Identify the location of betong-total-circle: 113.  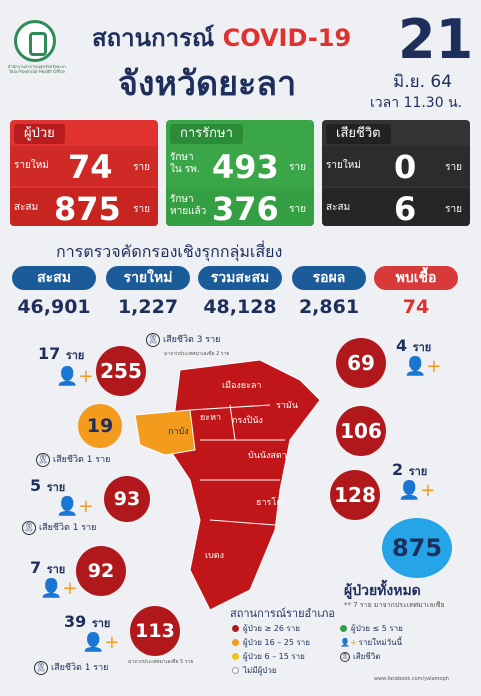
(155, 631).